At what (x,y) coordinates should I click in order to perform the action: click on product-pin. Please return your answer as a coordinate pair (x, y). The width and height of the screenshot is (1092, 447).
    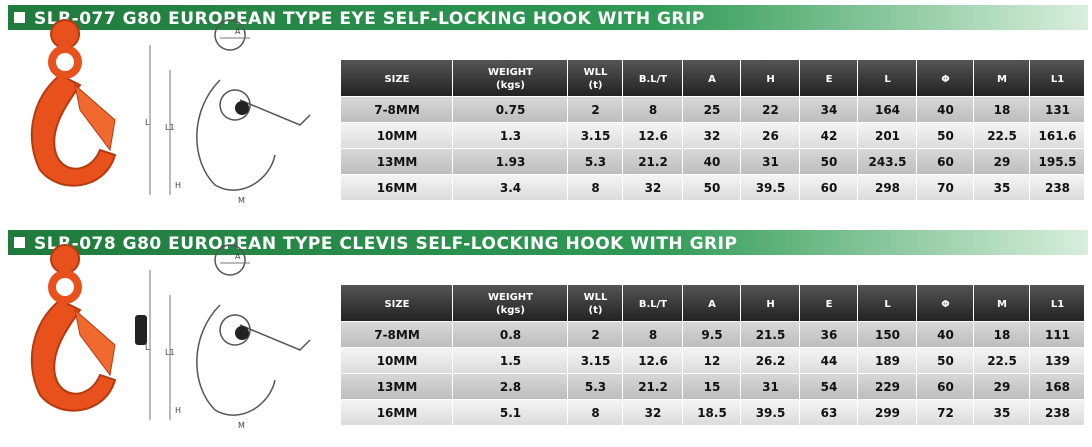
    Looking at the image, I should click on (141, 330).